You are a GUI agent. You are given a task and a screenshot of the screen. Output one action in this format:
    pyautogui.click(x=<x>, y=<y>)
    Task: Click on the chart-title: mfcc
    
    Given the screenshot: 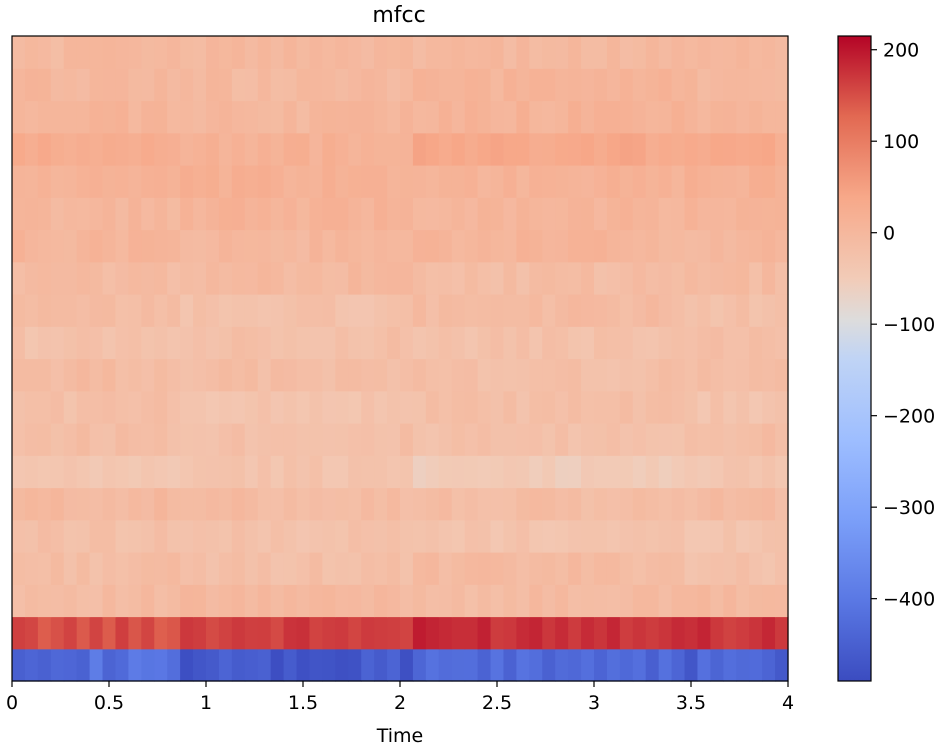 What is the action you would take?
    pyautogui.click(x=398, y=15)
    